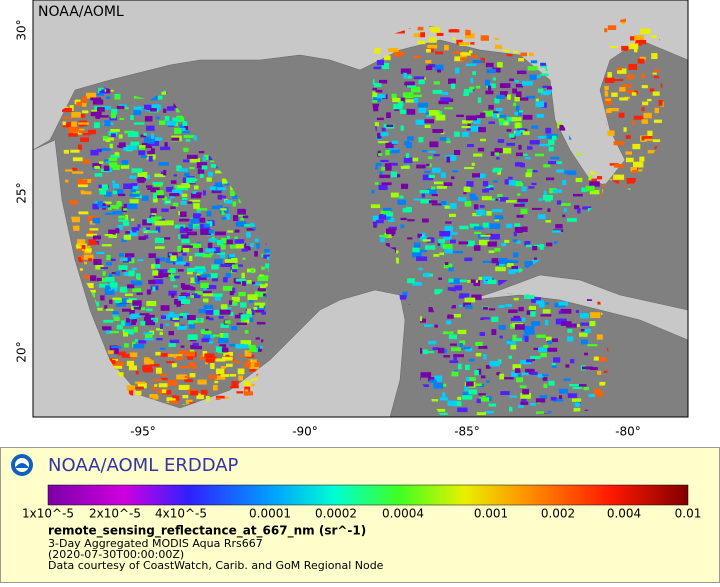  What do you see at coordinates (336, 514) in the screenshot?
I see `colorbar-tick-label: 0.0002` at bounding box center [336, 514].